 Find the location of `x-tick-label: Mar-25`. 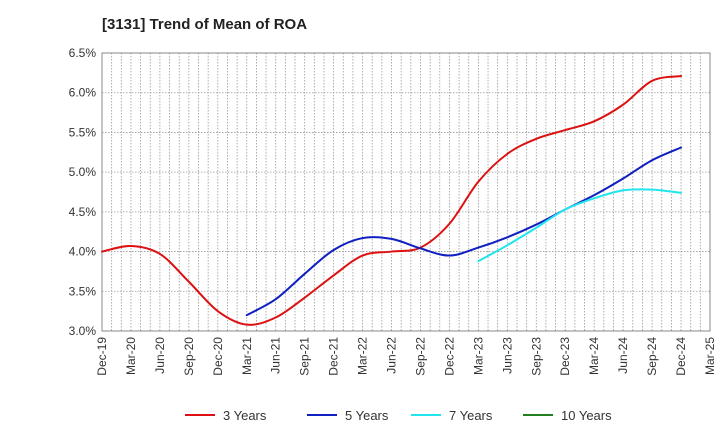

x-tick-label: Mar-25 is located at coordinates (710, 356).